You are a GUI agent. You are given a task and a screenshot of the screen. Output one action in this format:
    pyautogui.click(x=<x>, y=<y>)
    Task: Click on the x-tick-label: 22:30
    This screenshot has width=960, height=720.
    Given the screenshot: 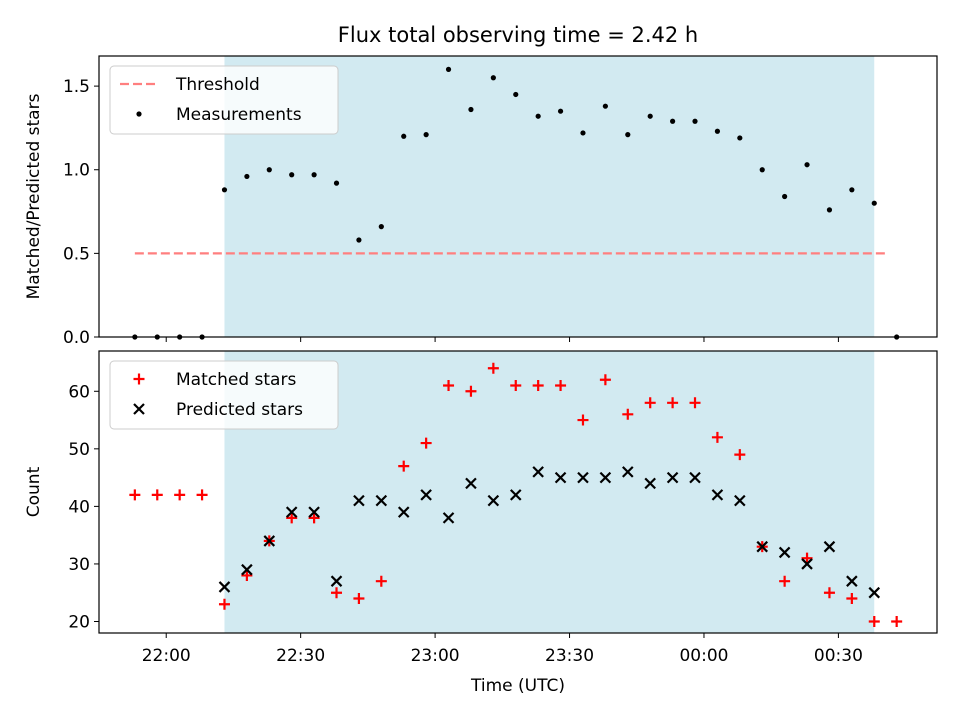 What is the action you would take?
    pyautogui.click(x=300, y=656)
    